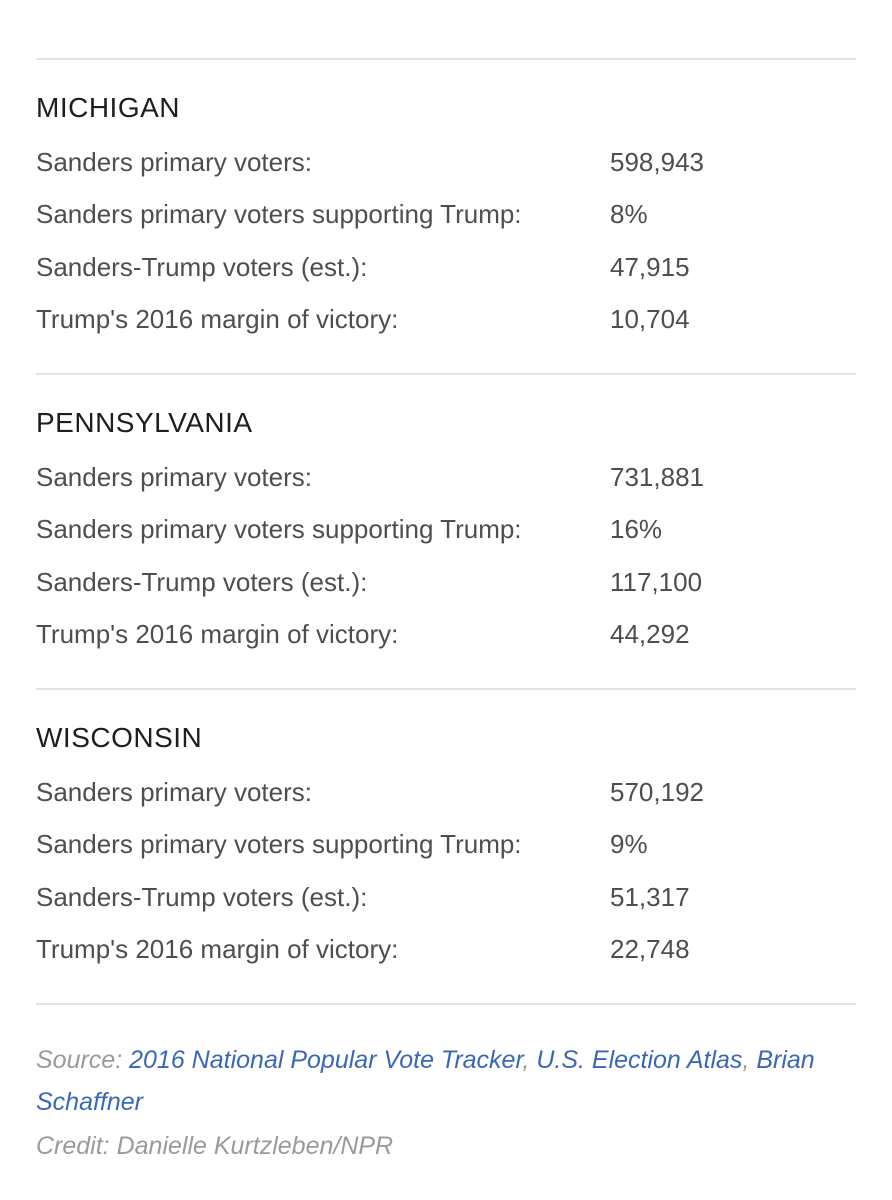 This screenshot has height=1200, width=892. What do you see at coordinates (326, 1060) in the screenshot?
I see `source-link-vote-tracker: 2016 National Popular Vote Tracker` at bounding box center [326, 1060].